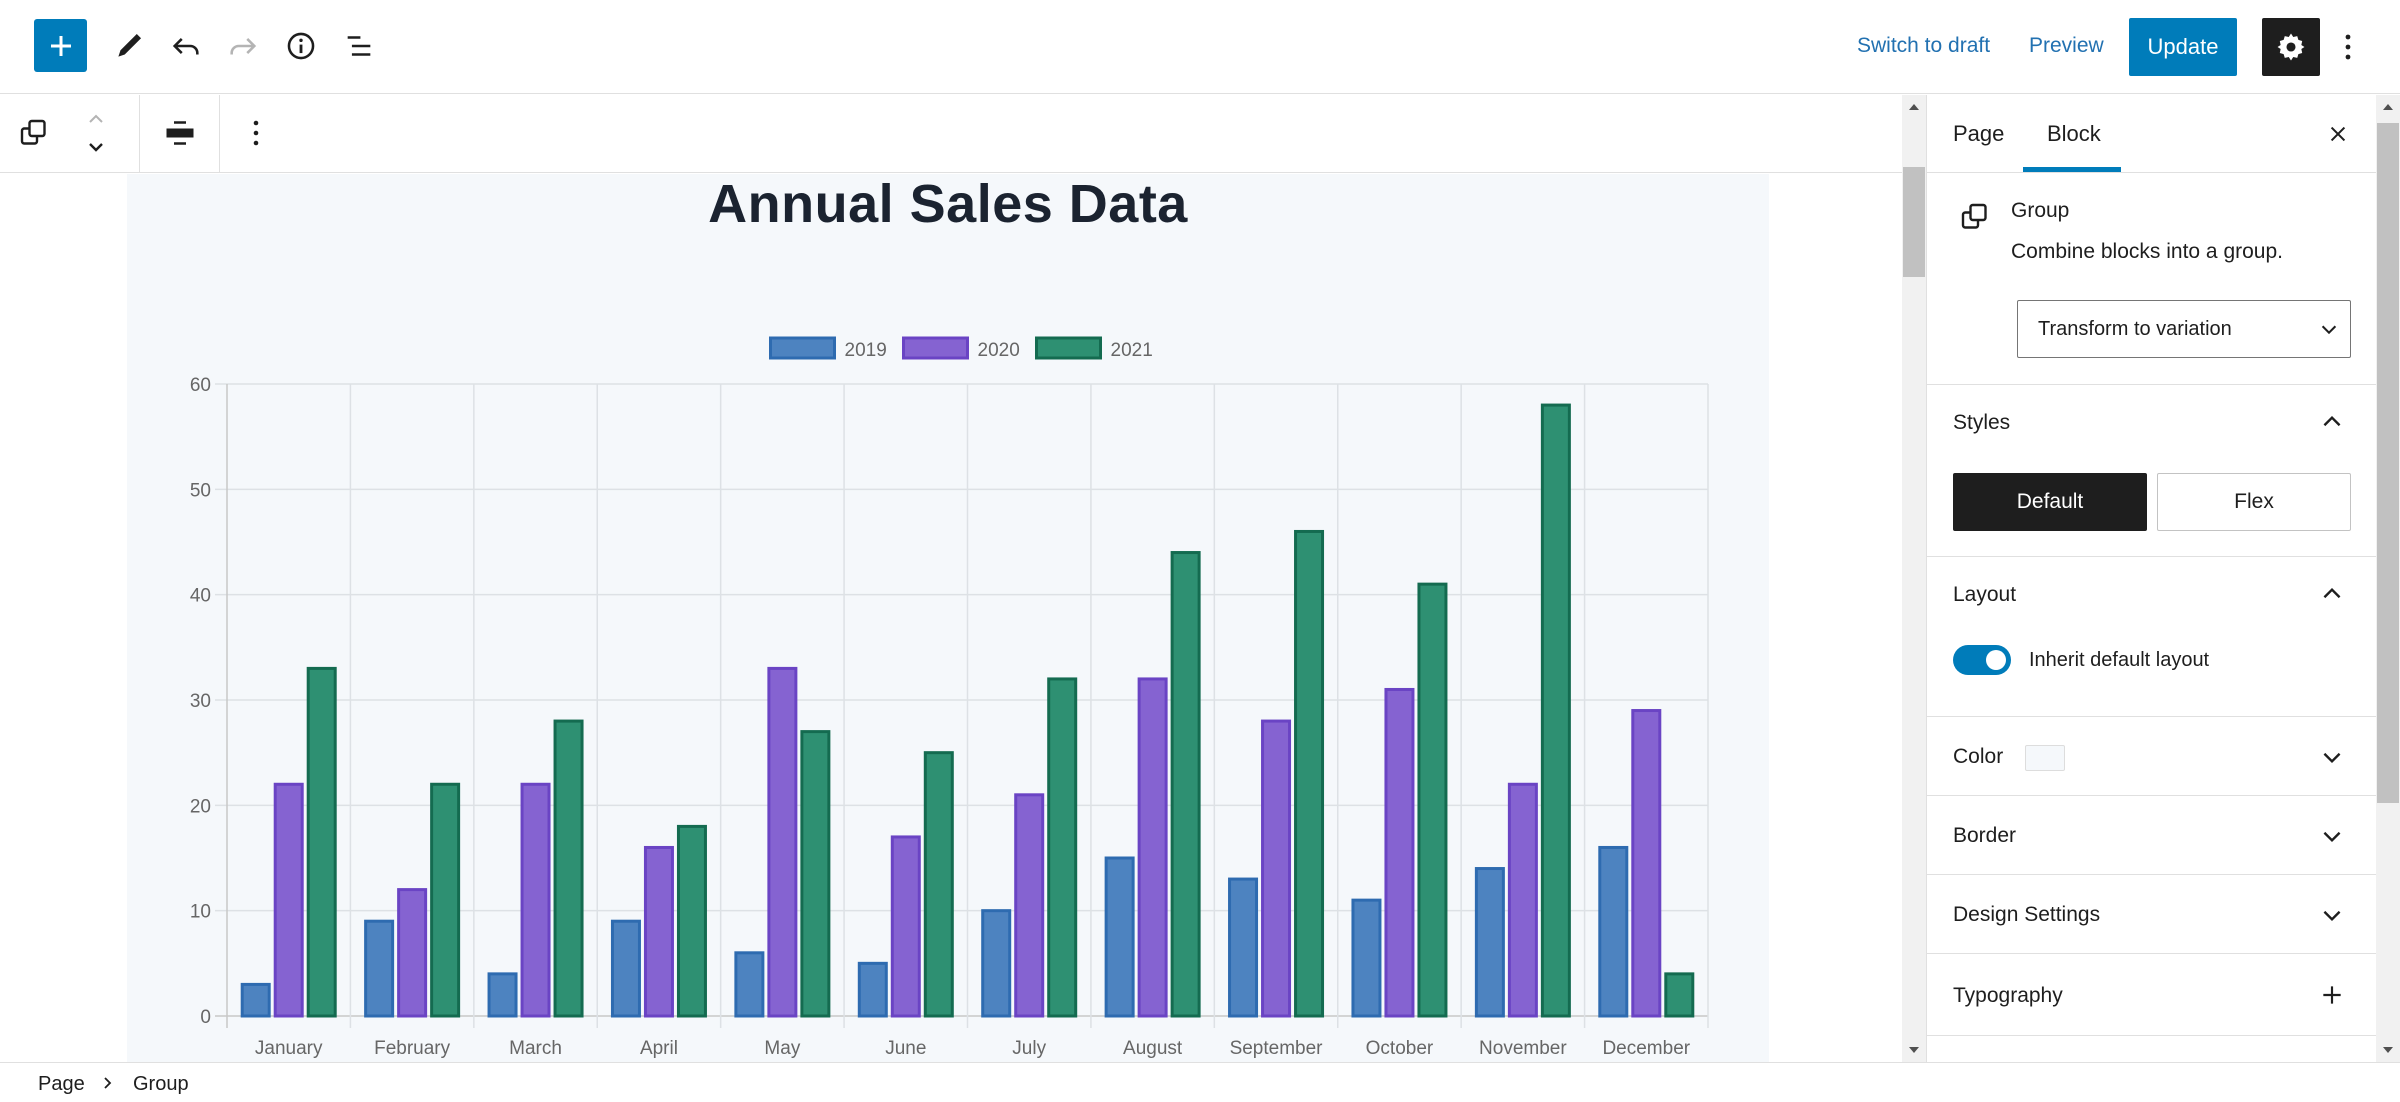 The width and height of the screenshot is (2400, 1102). Describe the element at coordinates (2332, 995) in the screenshot. I see `plus-icon` at that location.